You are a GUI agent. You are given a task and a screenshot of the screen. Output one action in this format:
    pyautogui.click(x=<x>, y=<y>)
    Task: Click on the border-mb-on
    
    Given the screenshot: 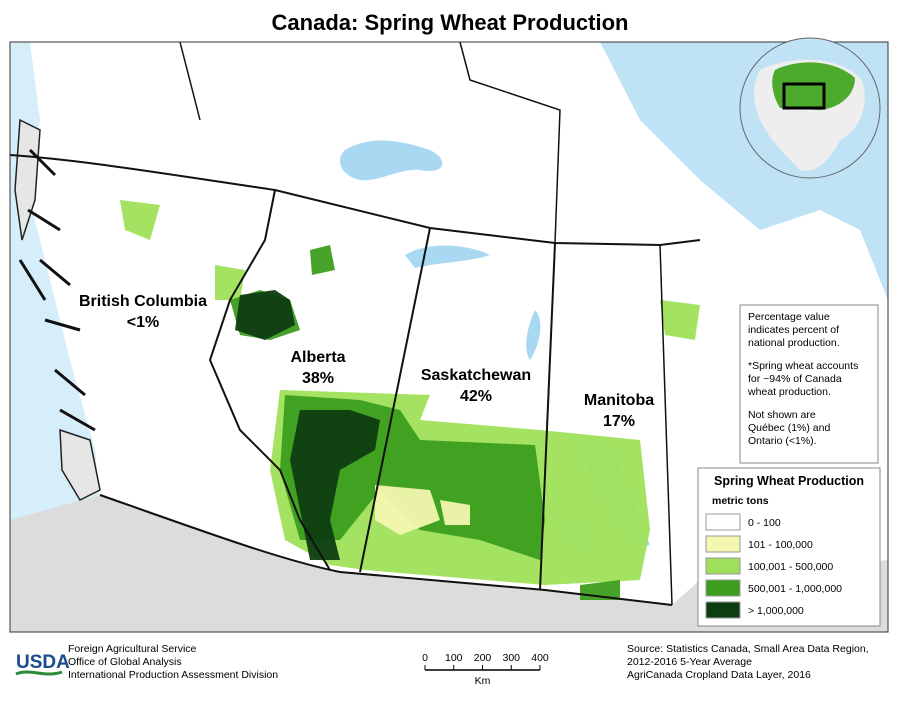 What is the action you would take?
    pyautogui.click(x=666, y=425)
    